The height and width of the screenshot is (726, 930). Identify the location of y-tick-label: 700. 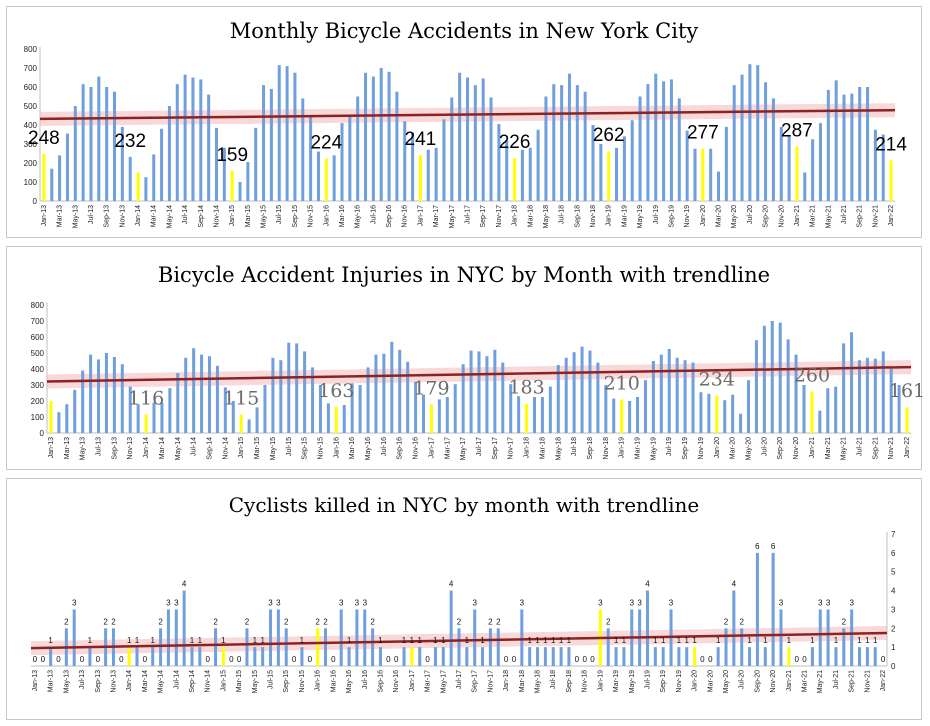
(31, 68).